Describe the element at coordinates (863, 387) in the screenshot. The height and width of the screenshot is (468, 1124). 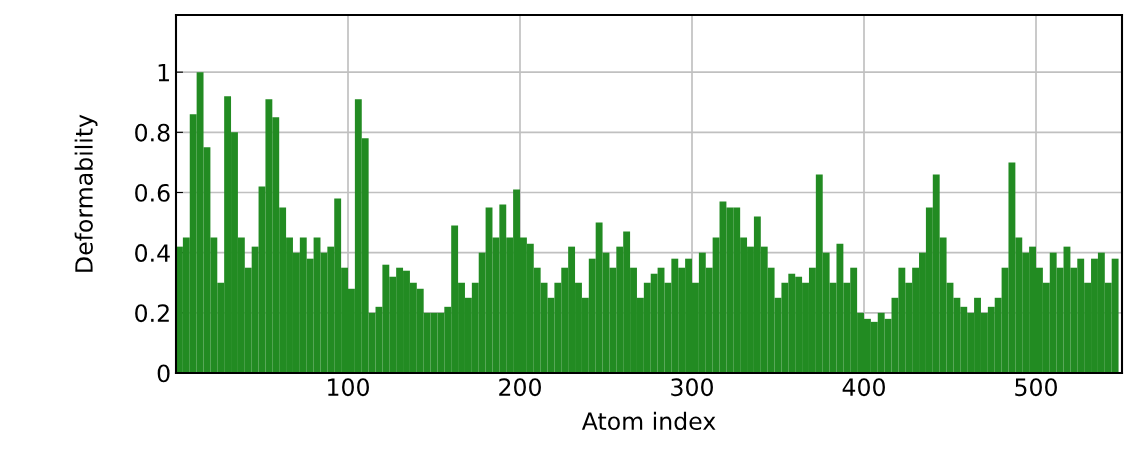
I see `x-tick-label: 400` at that location.